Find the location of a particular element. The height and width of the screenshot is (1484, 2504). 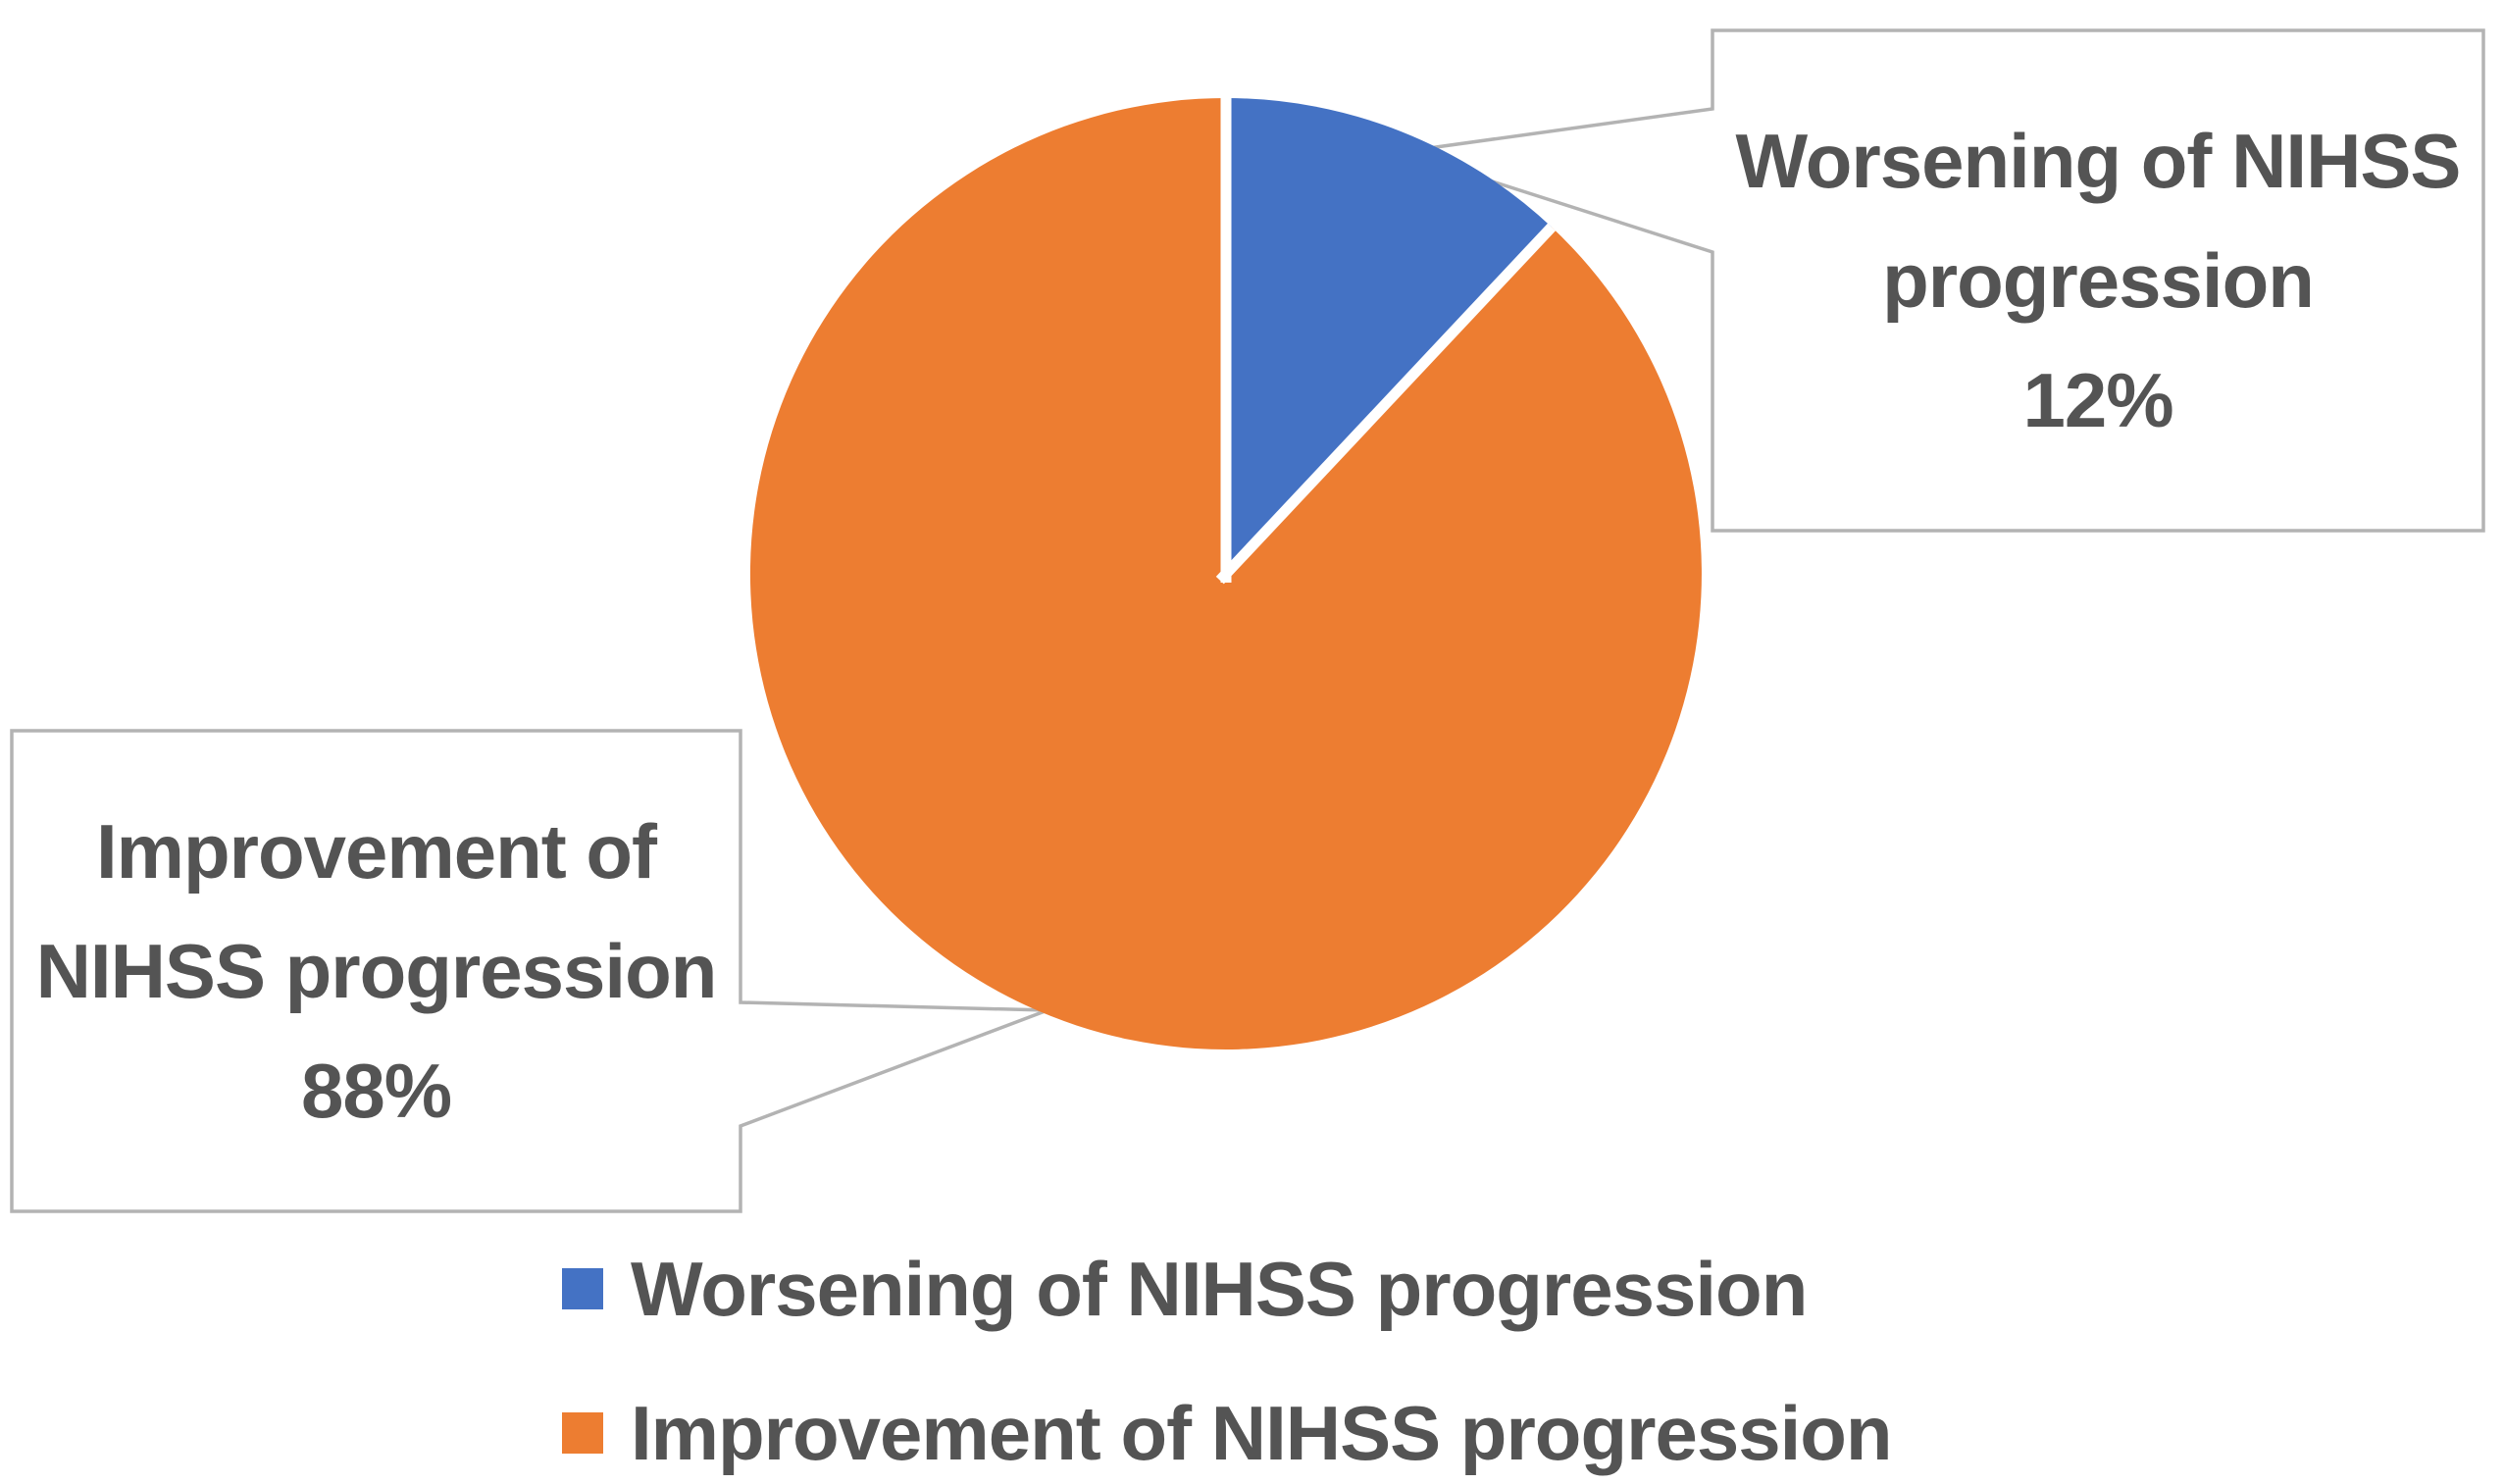

pie-slice-worsening is located at coordinates (1389, 336).